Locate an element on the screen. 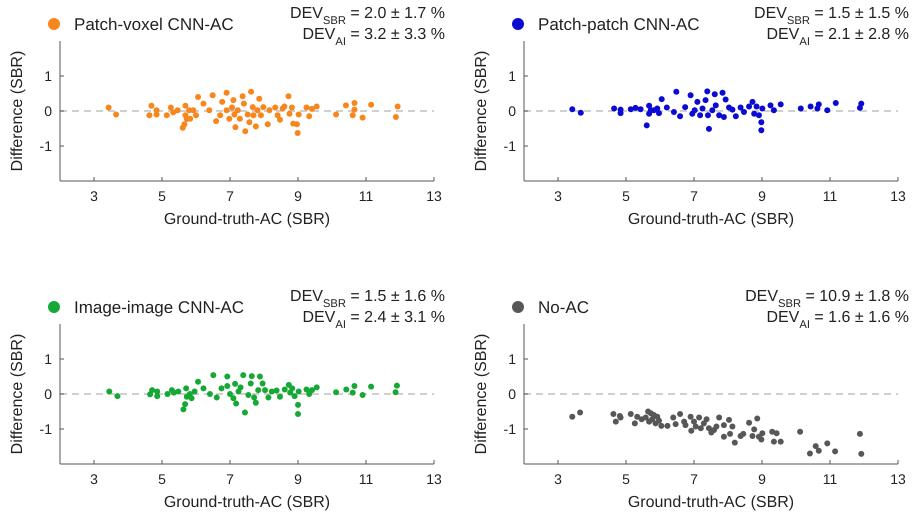 The height and width of the screenshot is (521, 921). annotation: DEV$_{AI}$ = 2.4 ± 3.1 % is located at coordinates (373, 320).